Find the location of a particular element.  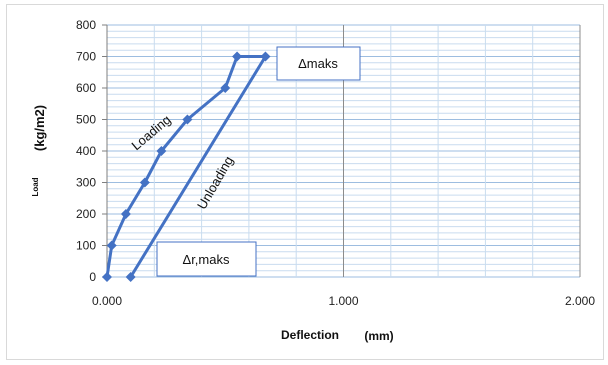

y-tick-label: 0 is located at coordinates (92, 277).